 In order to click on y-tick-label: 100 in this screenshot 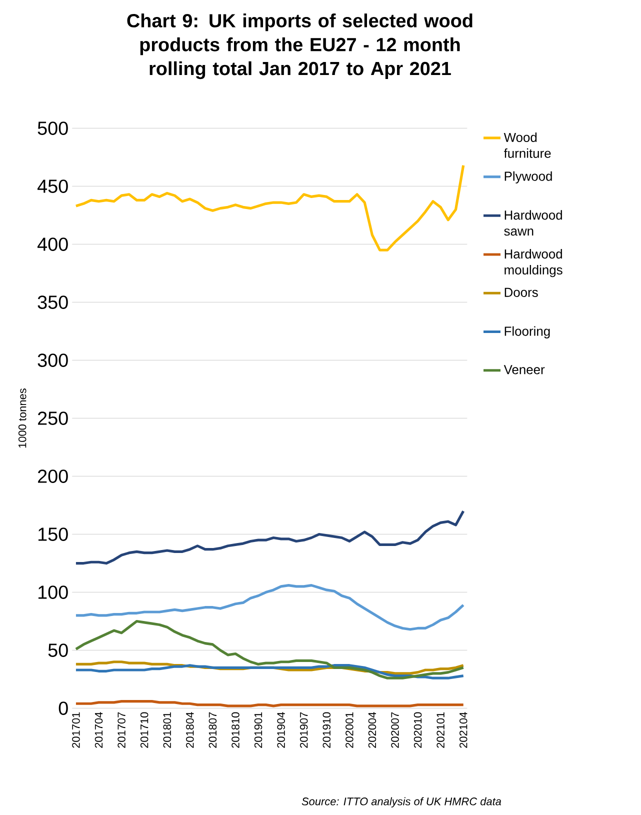, I will do `click(53, 592)`.